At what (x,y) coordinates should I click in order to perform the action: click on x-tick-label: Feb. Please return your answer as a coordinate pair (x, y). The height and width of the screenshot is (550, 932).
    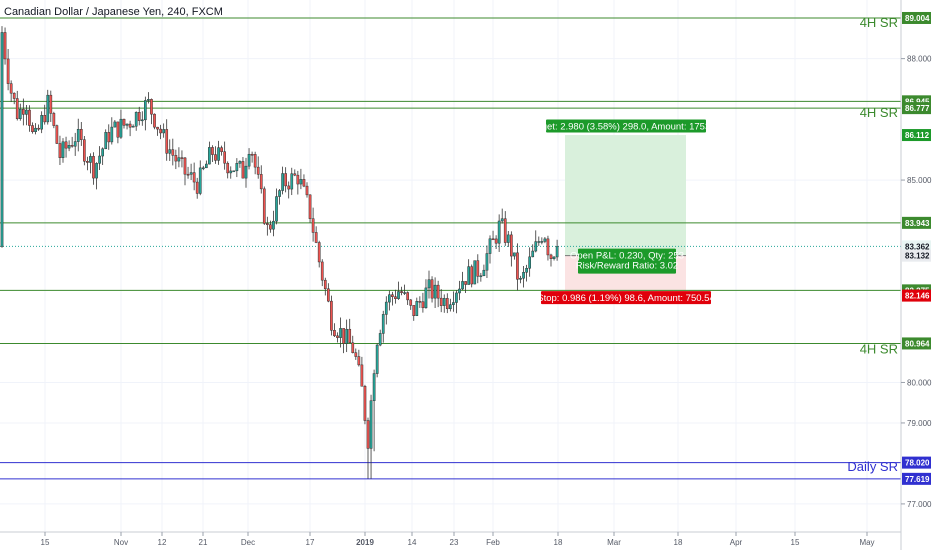
    Looking at the image, I should click on (493, 542).